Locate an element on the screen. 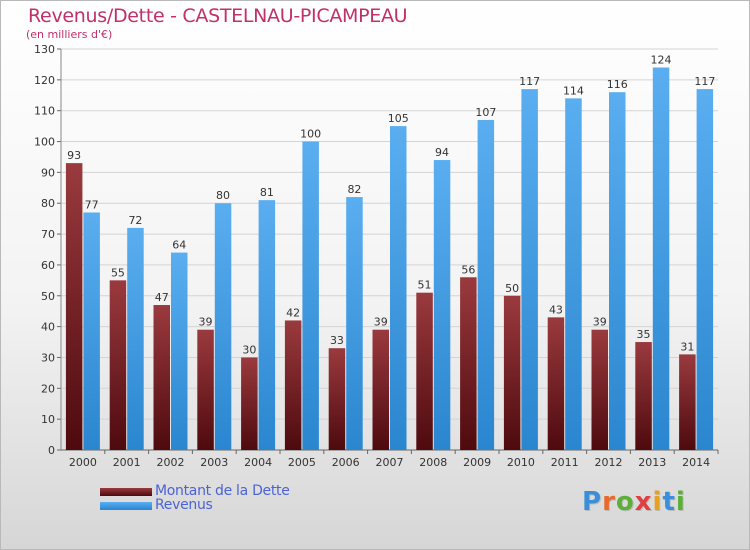 The width and height of the screenshot is (750, 550). data-label-revenus: 124 is located at coordinates (661, 60).